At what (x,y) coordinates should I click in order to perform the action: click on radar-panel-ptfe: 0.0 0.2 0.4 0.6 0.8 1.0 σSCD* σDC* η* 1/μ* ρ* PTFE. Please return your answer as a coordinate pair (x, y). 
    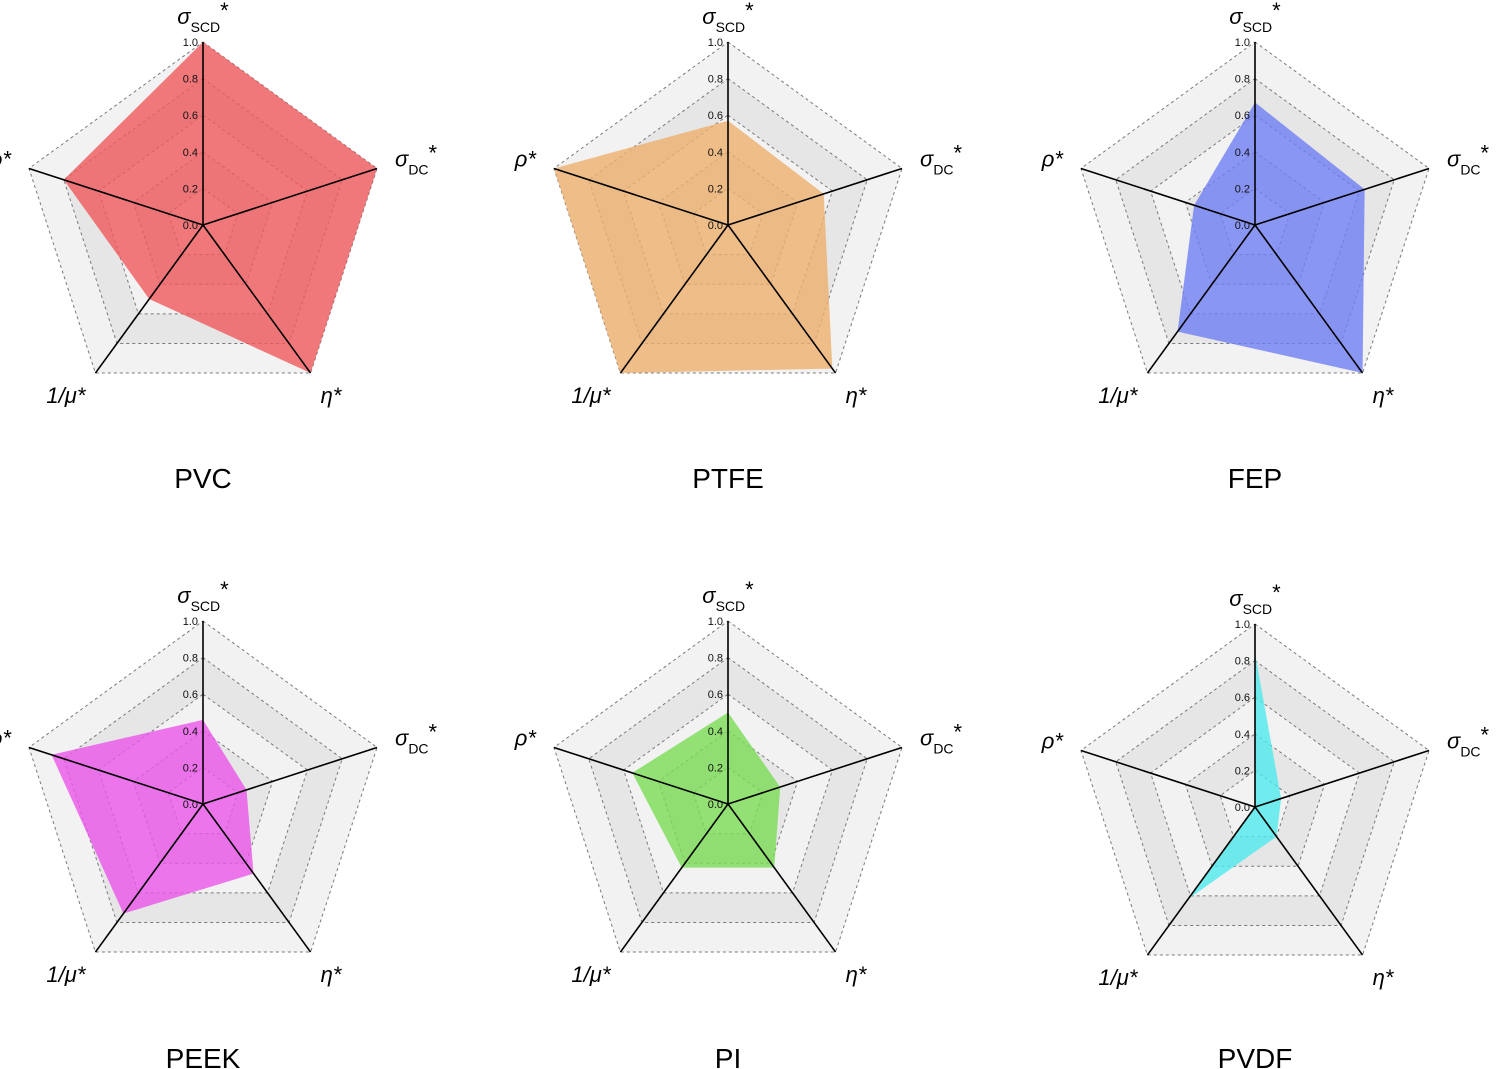
    Looking at the image, I should click on (738, 247).